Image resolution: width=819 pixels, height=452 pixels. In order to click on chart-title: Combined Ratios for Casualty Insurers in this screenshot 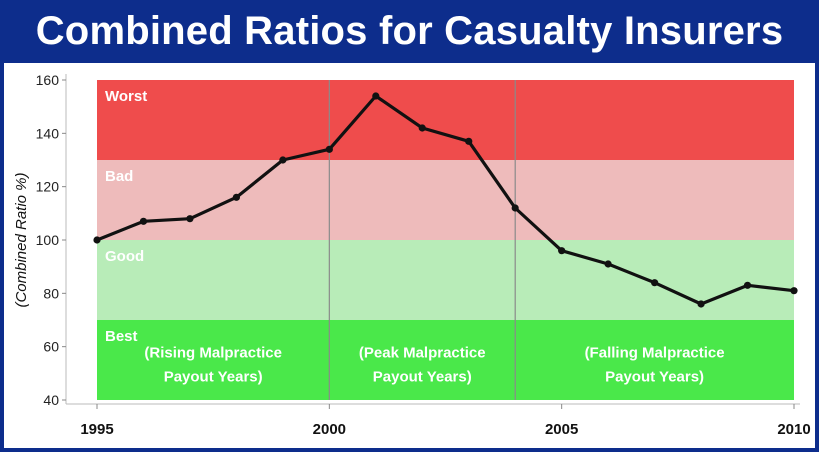, I will do `click(409, 30)`.